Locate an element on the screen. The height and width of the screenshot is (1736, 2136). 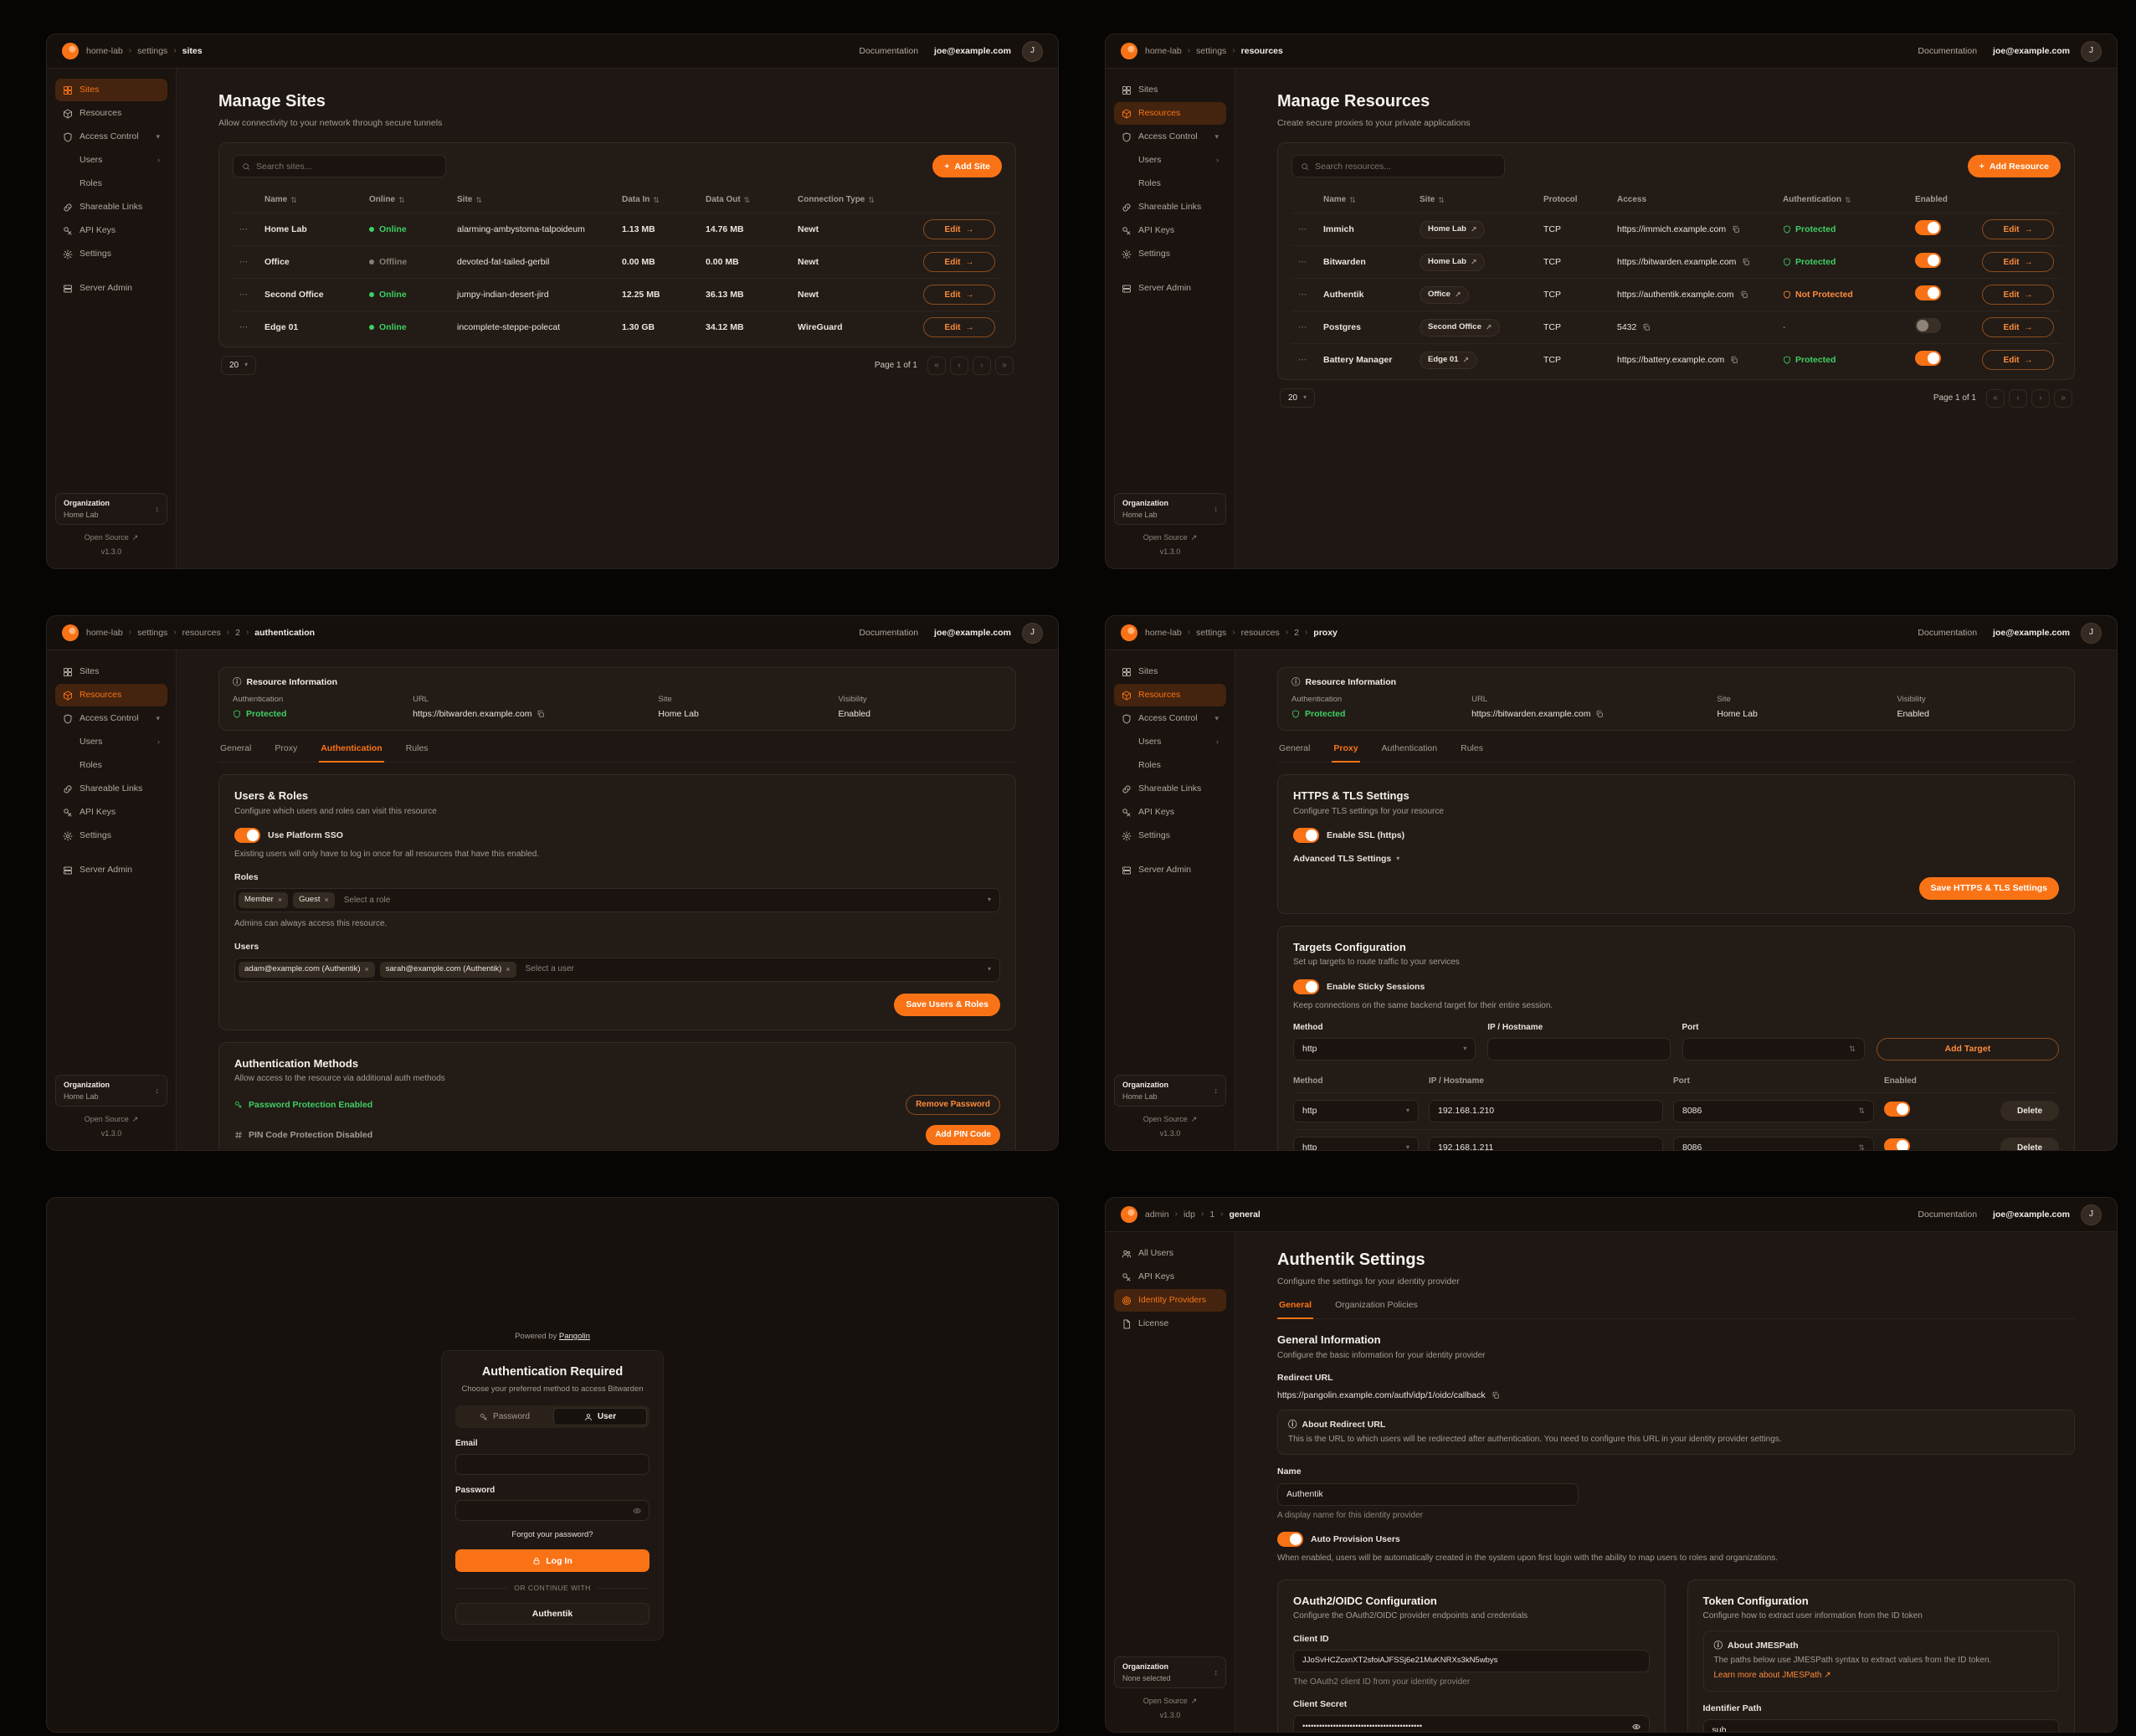
tab-user: User is located at coordinates (600, 1417).